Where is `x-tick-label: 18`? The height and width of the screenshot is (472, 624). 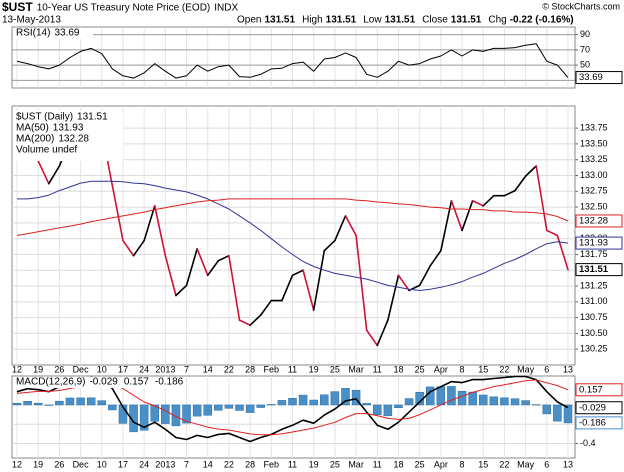 x-tick-label: 18 is located at coordinates (398, 369).